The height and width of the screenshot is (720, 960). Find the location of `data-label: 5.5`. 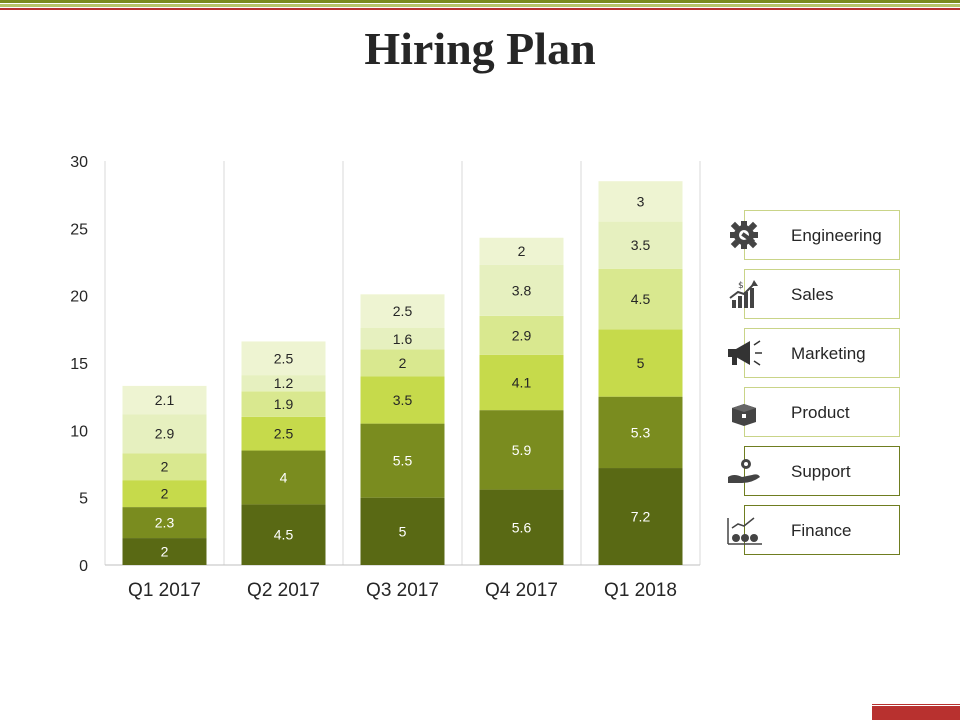

data-label: 5.5 is located at coordinates (403, 461).